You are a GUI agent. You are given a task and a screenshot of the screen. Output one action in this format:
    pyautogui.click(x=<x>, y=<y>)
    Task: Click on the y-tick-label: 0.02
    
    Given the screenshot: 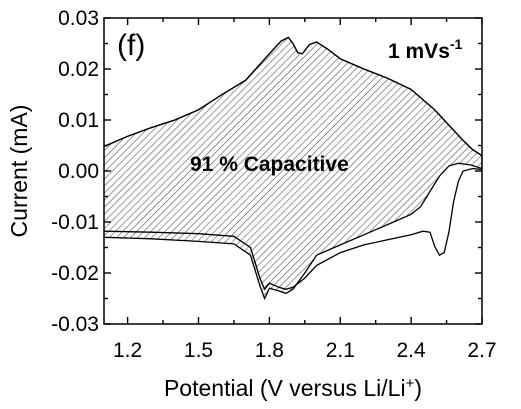 What is the action you would take?
    pyautogui.click(x=78, y=69)
    